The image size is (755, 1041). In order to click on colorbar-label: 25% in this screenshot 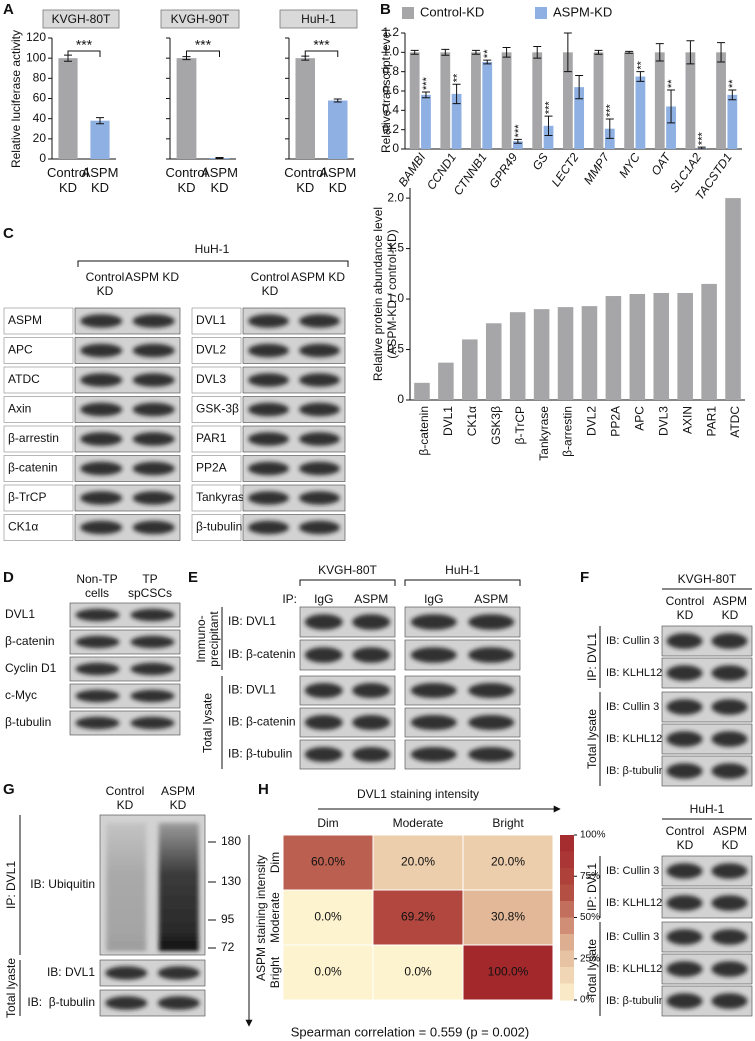, I will do `click(590, 958)`.